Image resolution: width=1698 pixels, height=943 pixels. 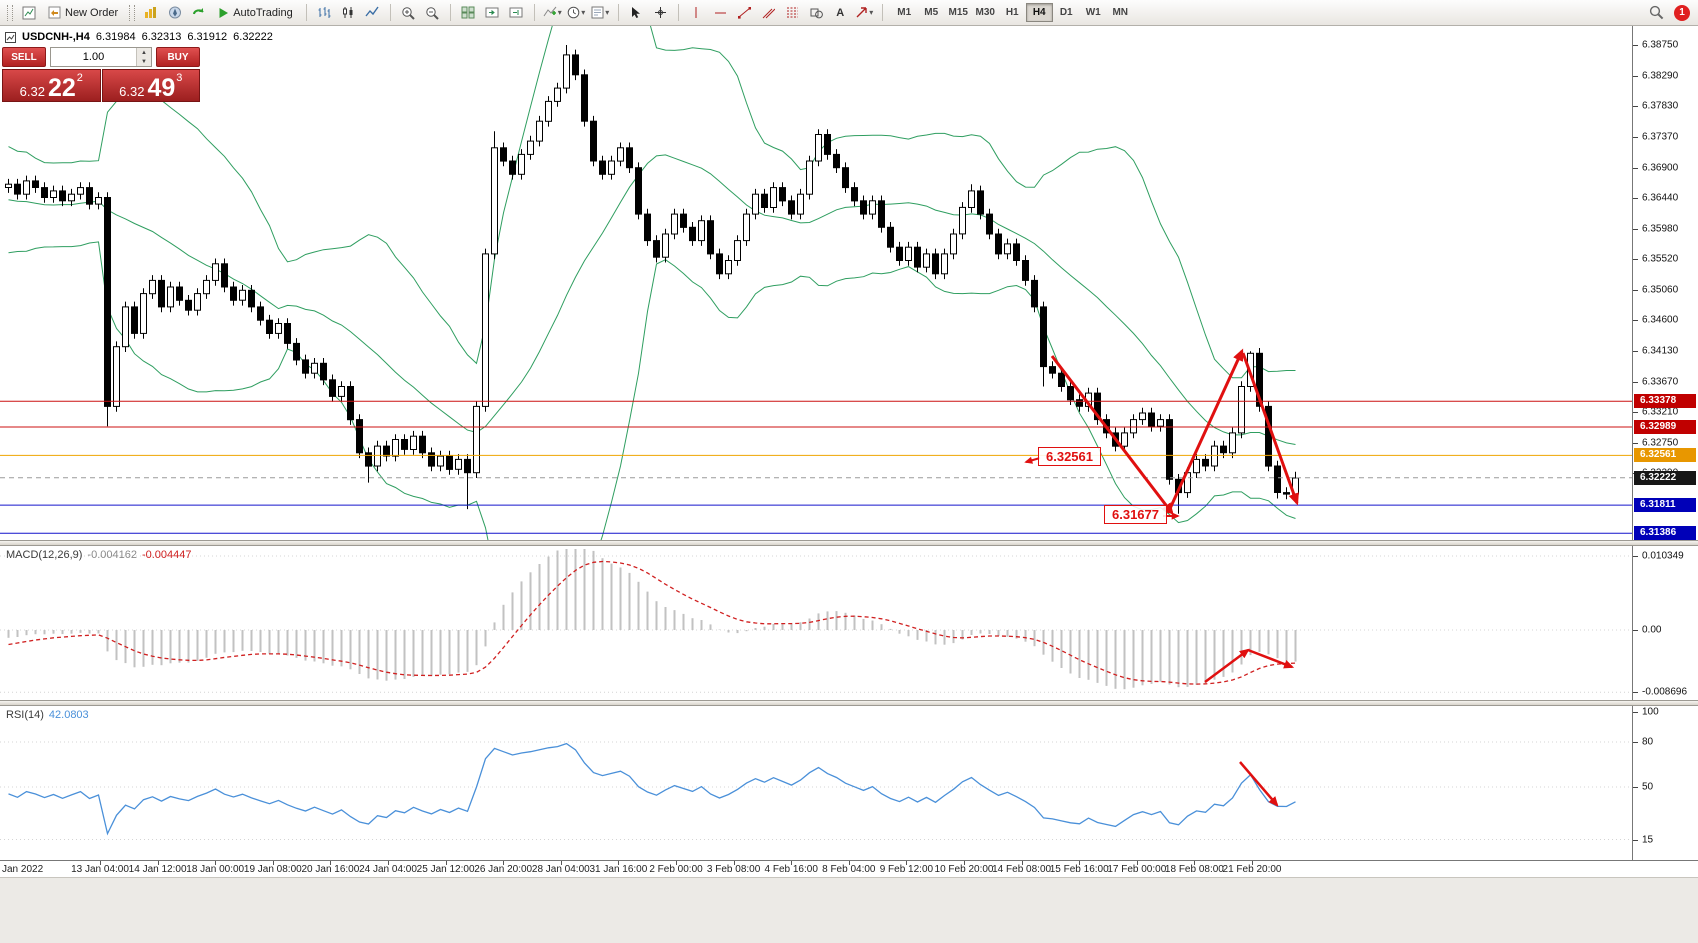 I want to click on bar-chart-type-icon, so click(x=324, y=13).